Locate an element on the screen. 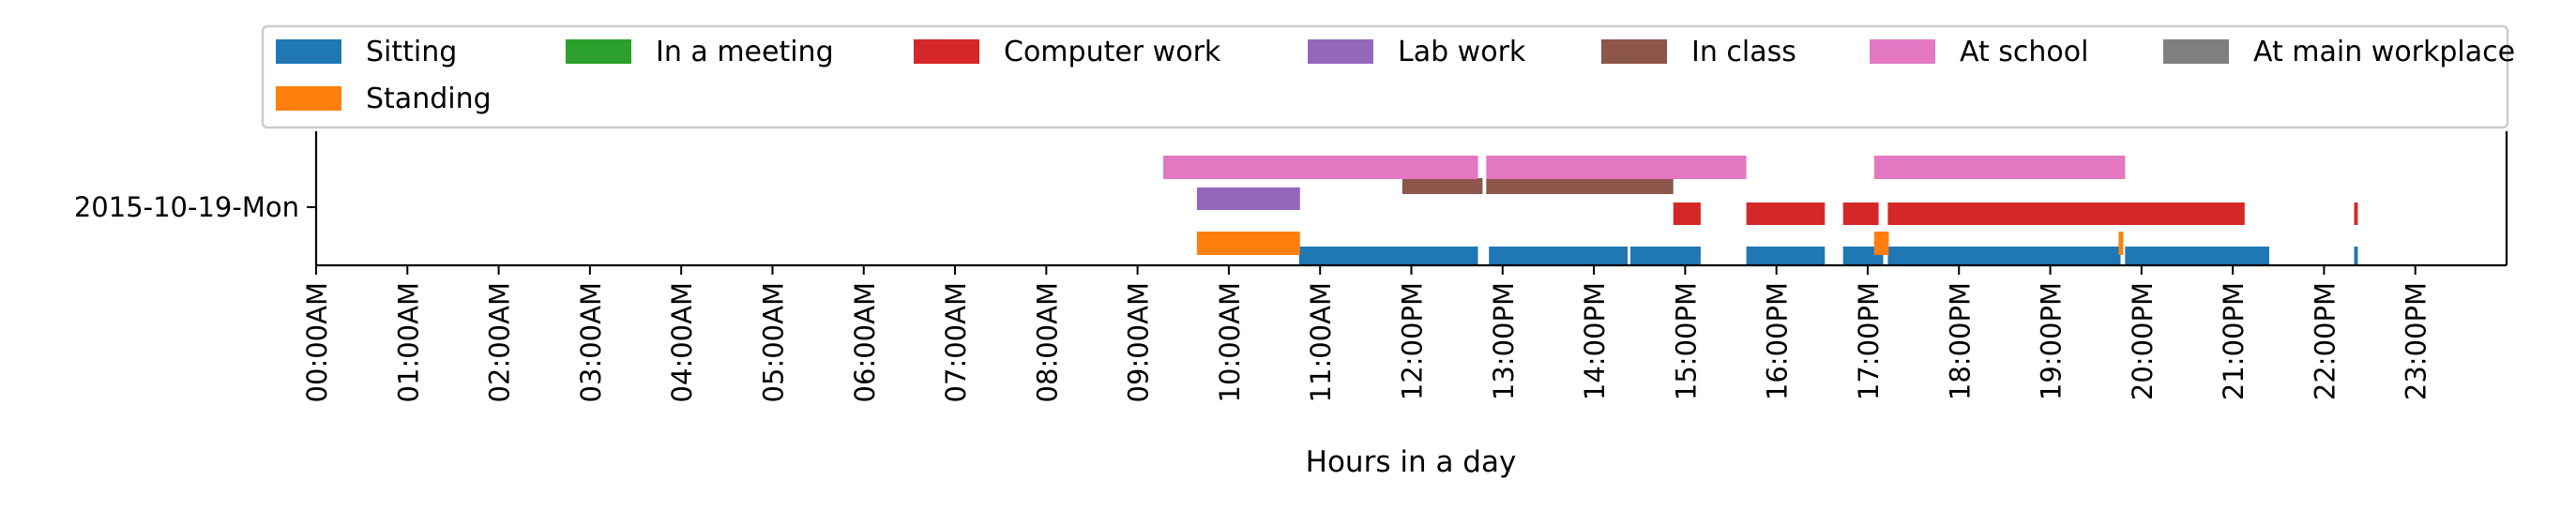 This screenshot has width=2576, height=510. x-tick-label: 20:00PM is located at coordinates (2143, 341).